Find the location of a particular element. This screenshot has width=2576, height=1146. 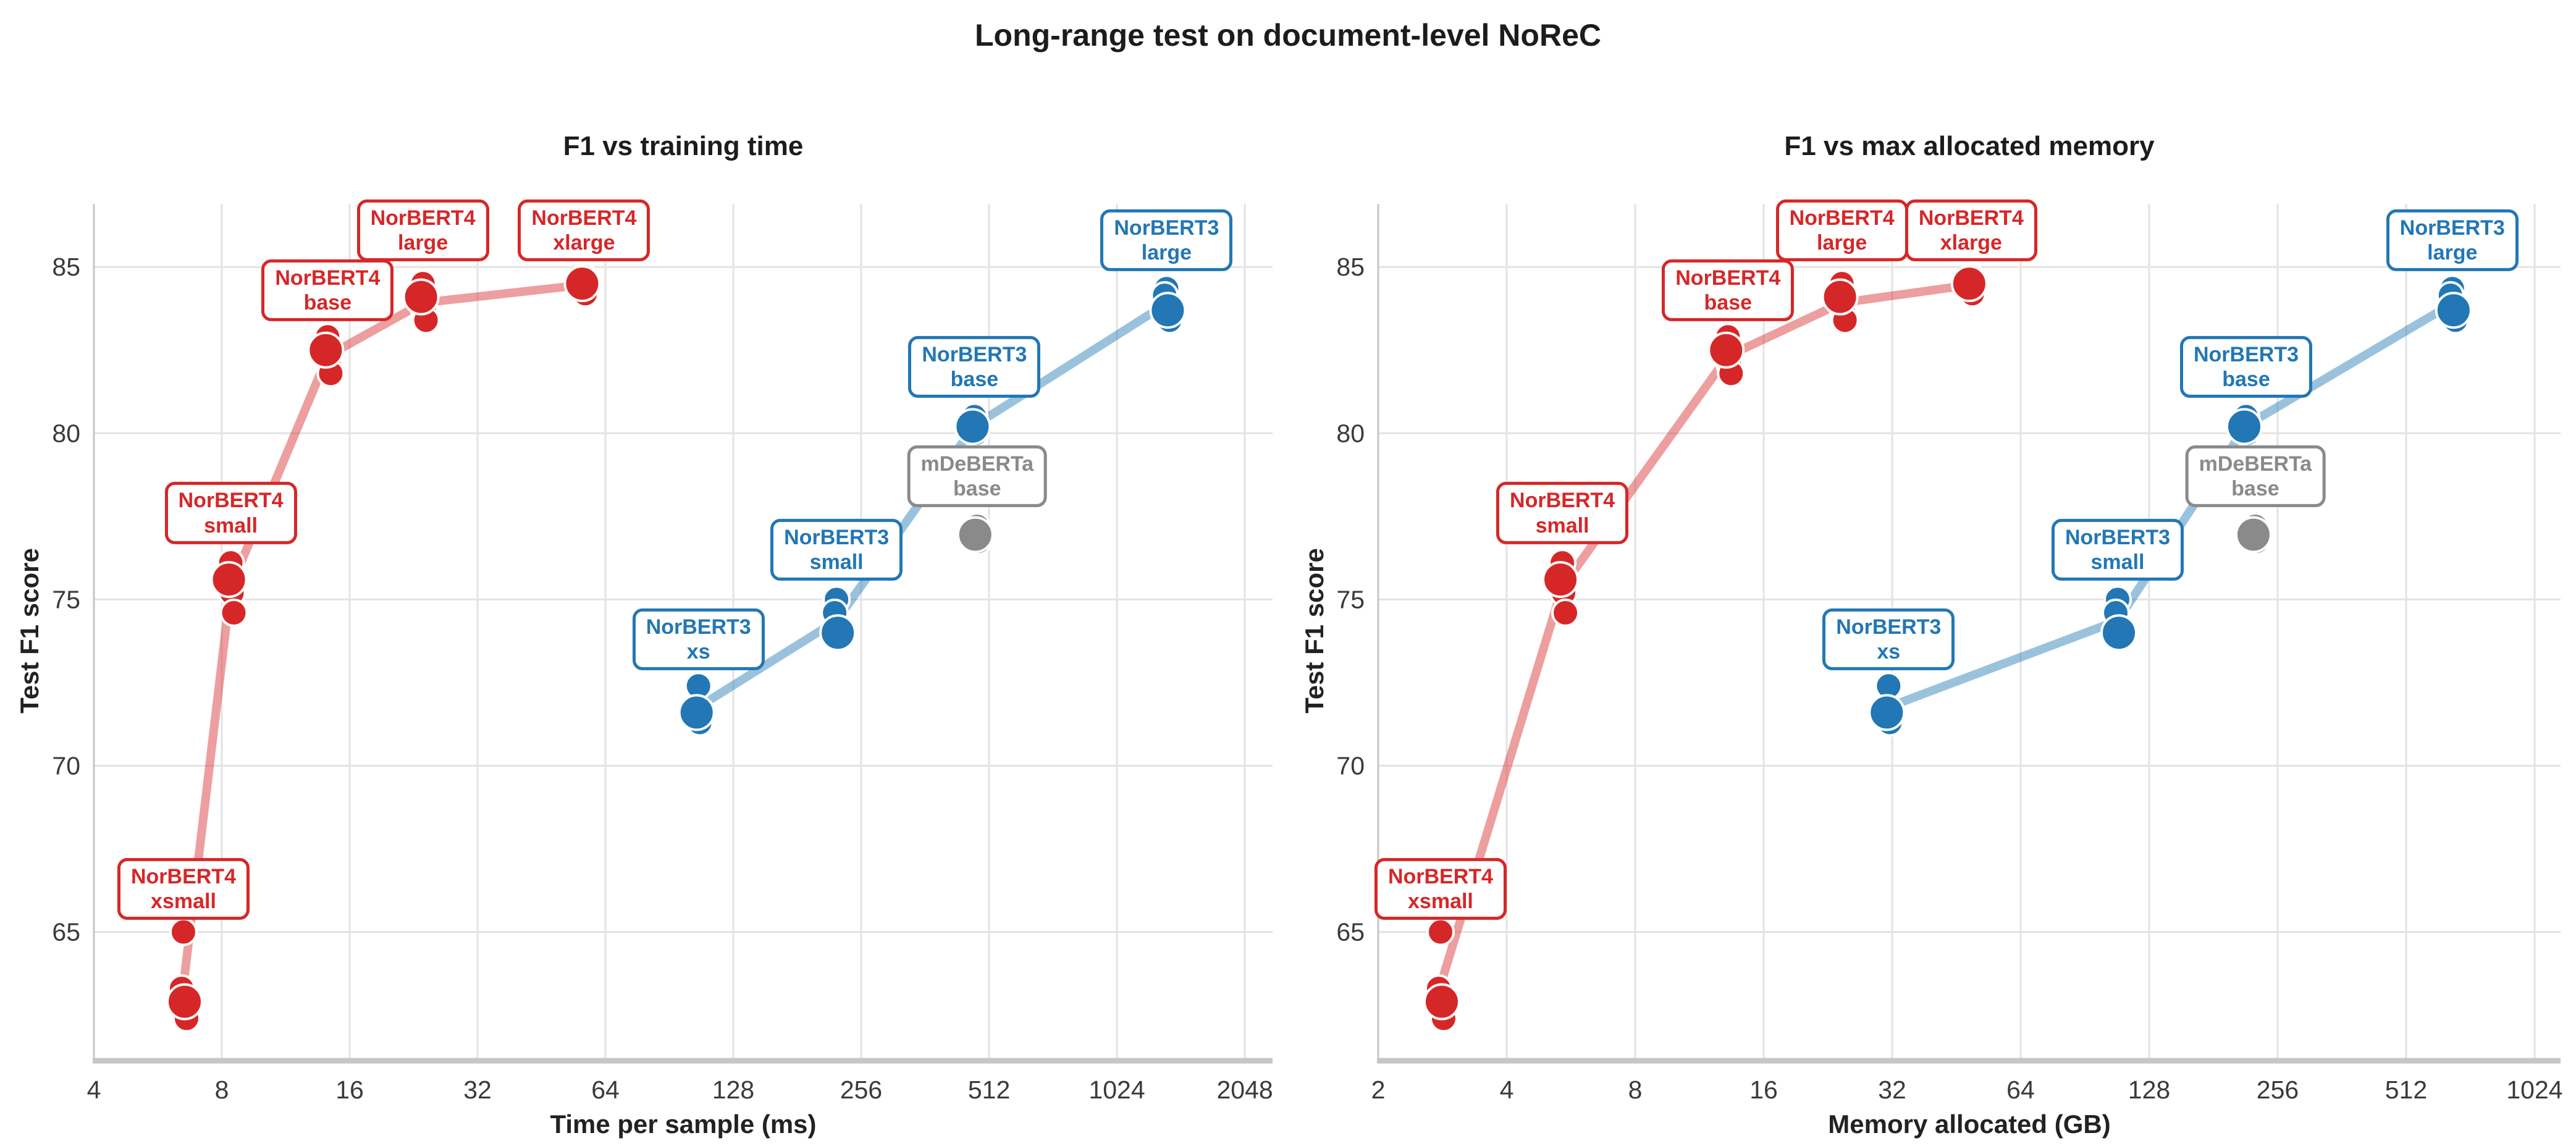

y-axis-label-left: Test F1 score is located at coordinates (29, 631).